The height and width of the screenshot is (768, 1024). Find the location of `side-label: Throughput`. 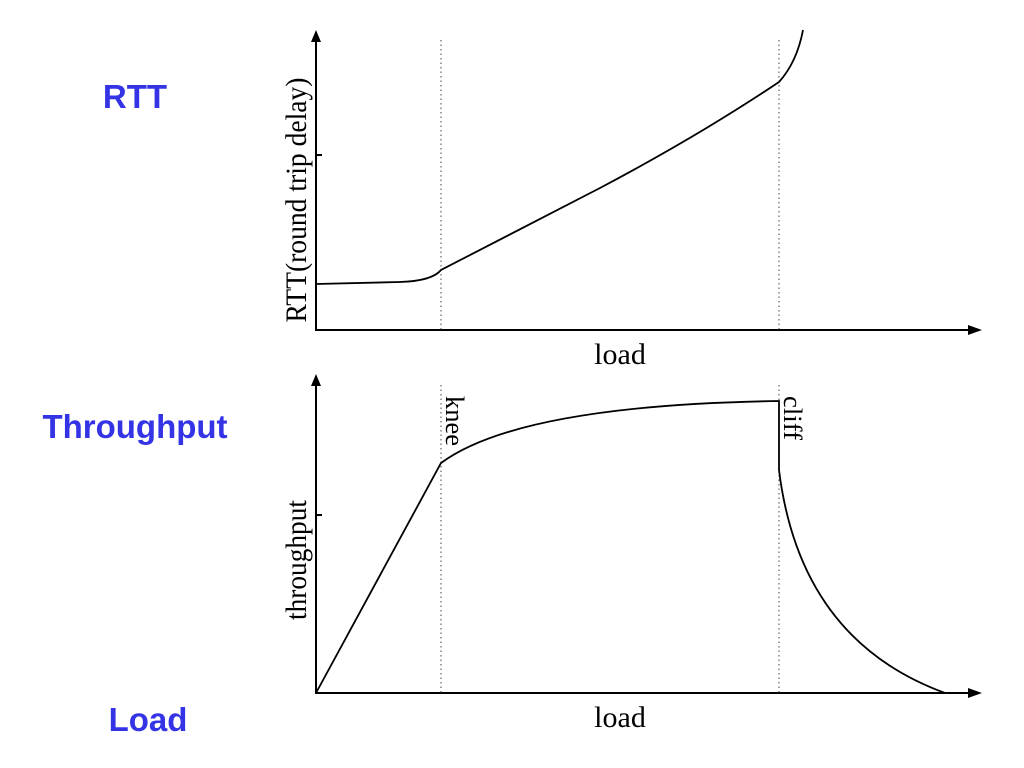

side-label: Throughput is located at coordinates (134, 426).